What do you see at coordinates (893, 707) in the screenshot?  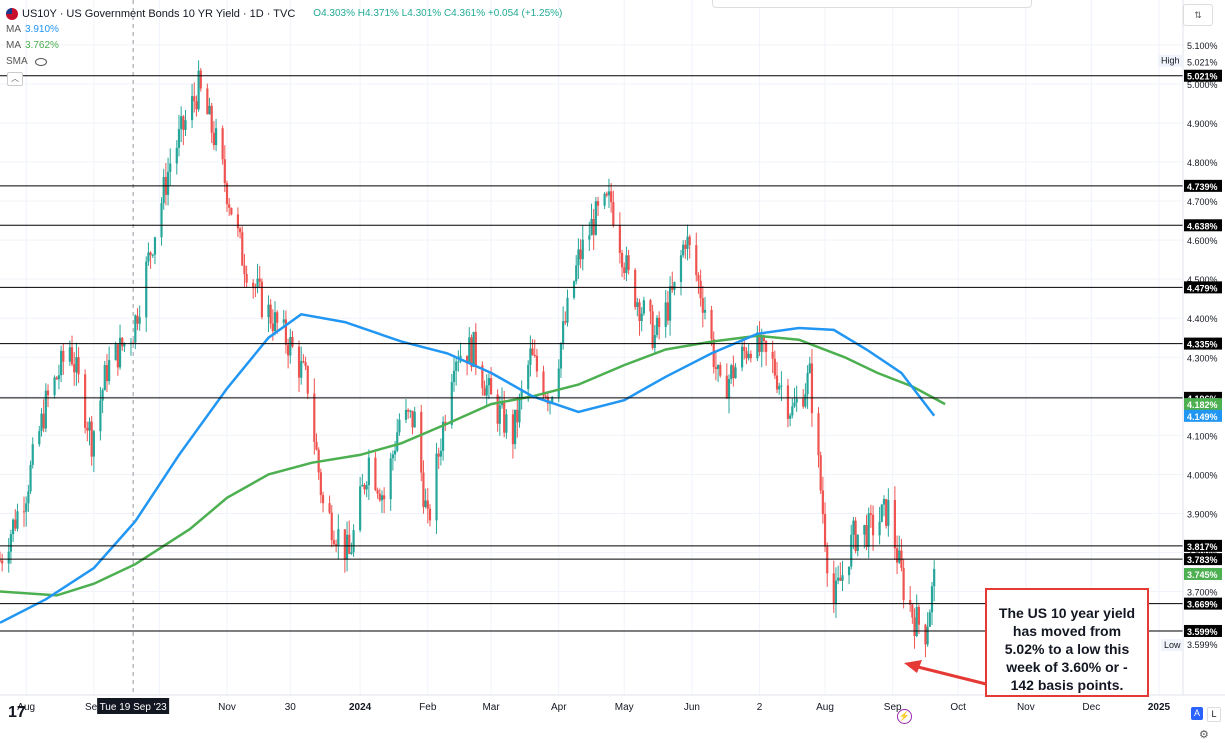 I see `time-tick-label: Sep` at bounding box center [893, 707].